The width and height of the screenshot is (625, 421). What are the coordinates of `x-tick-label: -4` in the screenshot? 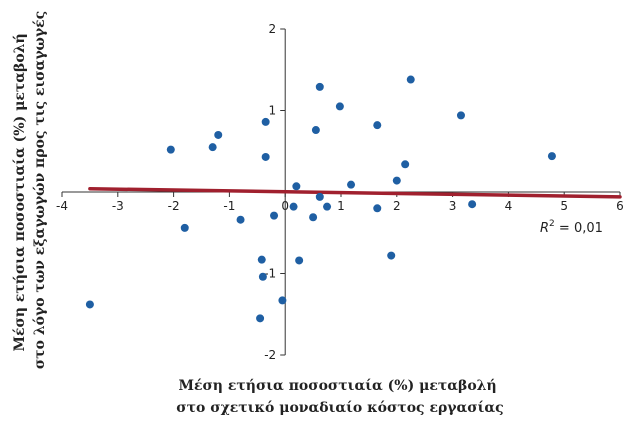 It's located at (62, 206).